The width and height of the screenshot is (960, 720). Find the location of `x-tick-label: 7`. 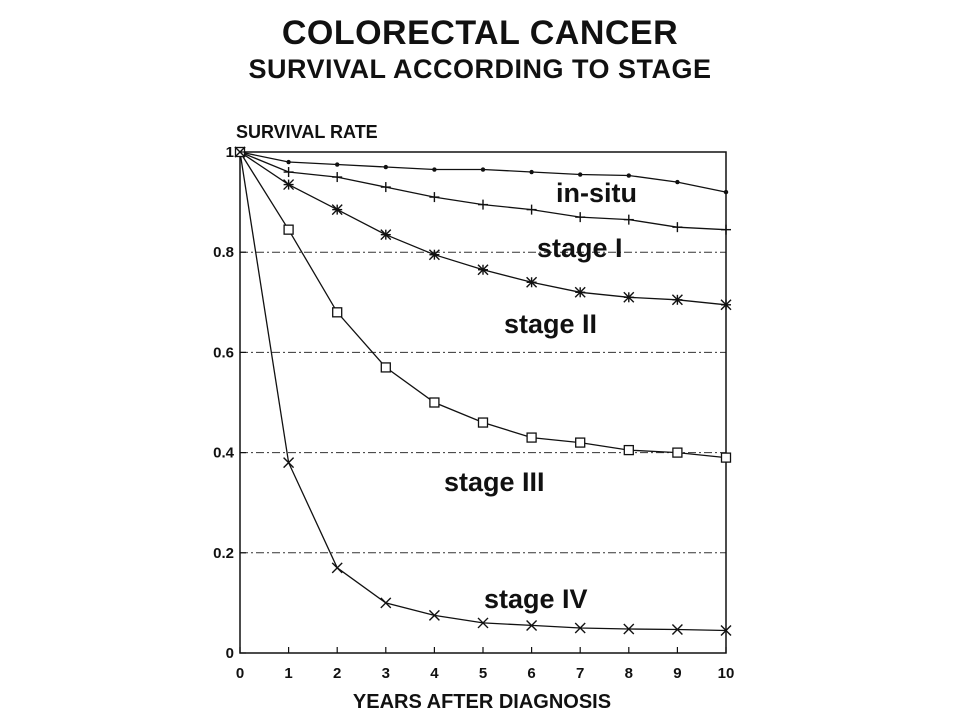

x-tick-label: 7 is located at coordinates (580, 673).